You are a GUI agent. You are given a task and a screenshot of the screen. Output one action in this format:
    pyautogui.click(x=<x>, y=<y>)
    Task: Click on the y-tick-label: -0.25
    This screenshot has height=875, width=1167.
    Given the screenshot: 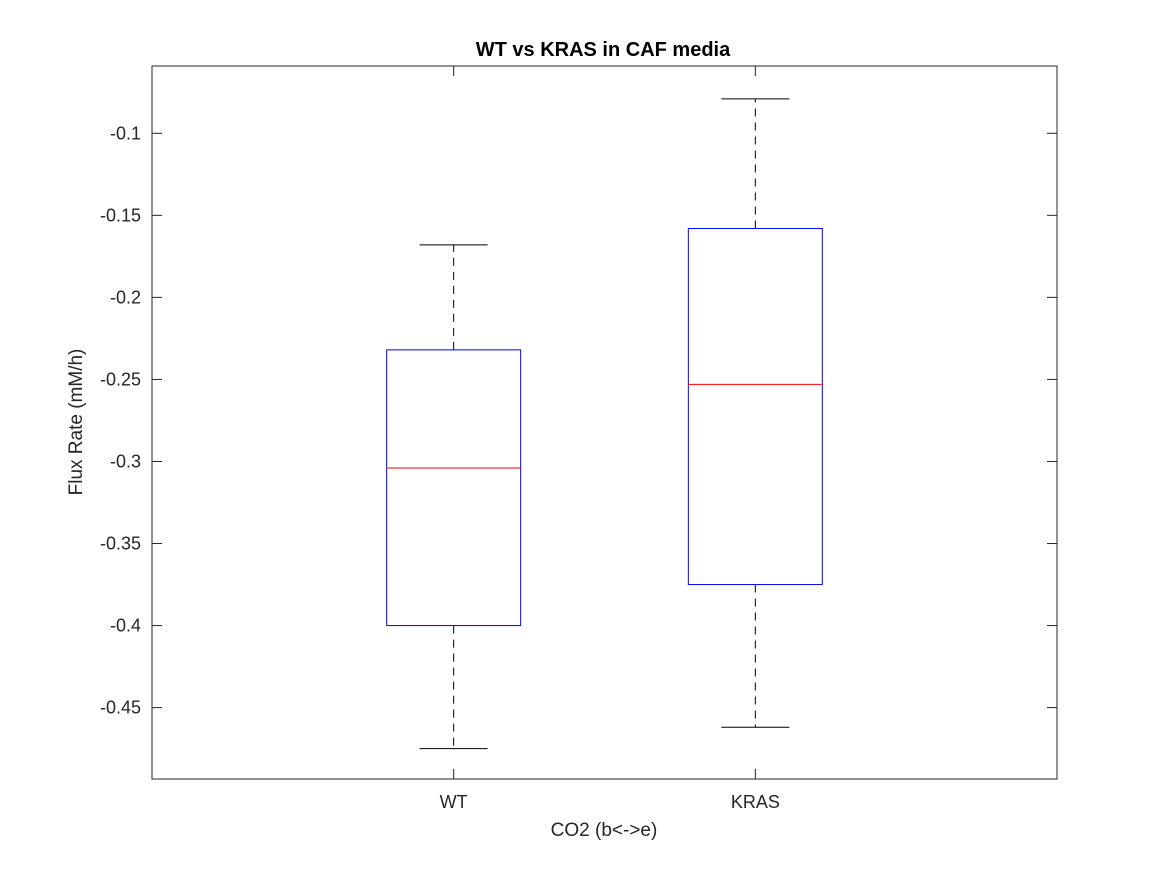 What is the action you would take?
    pyautogui.click(x=120, y=379)
    